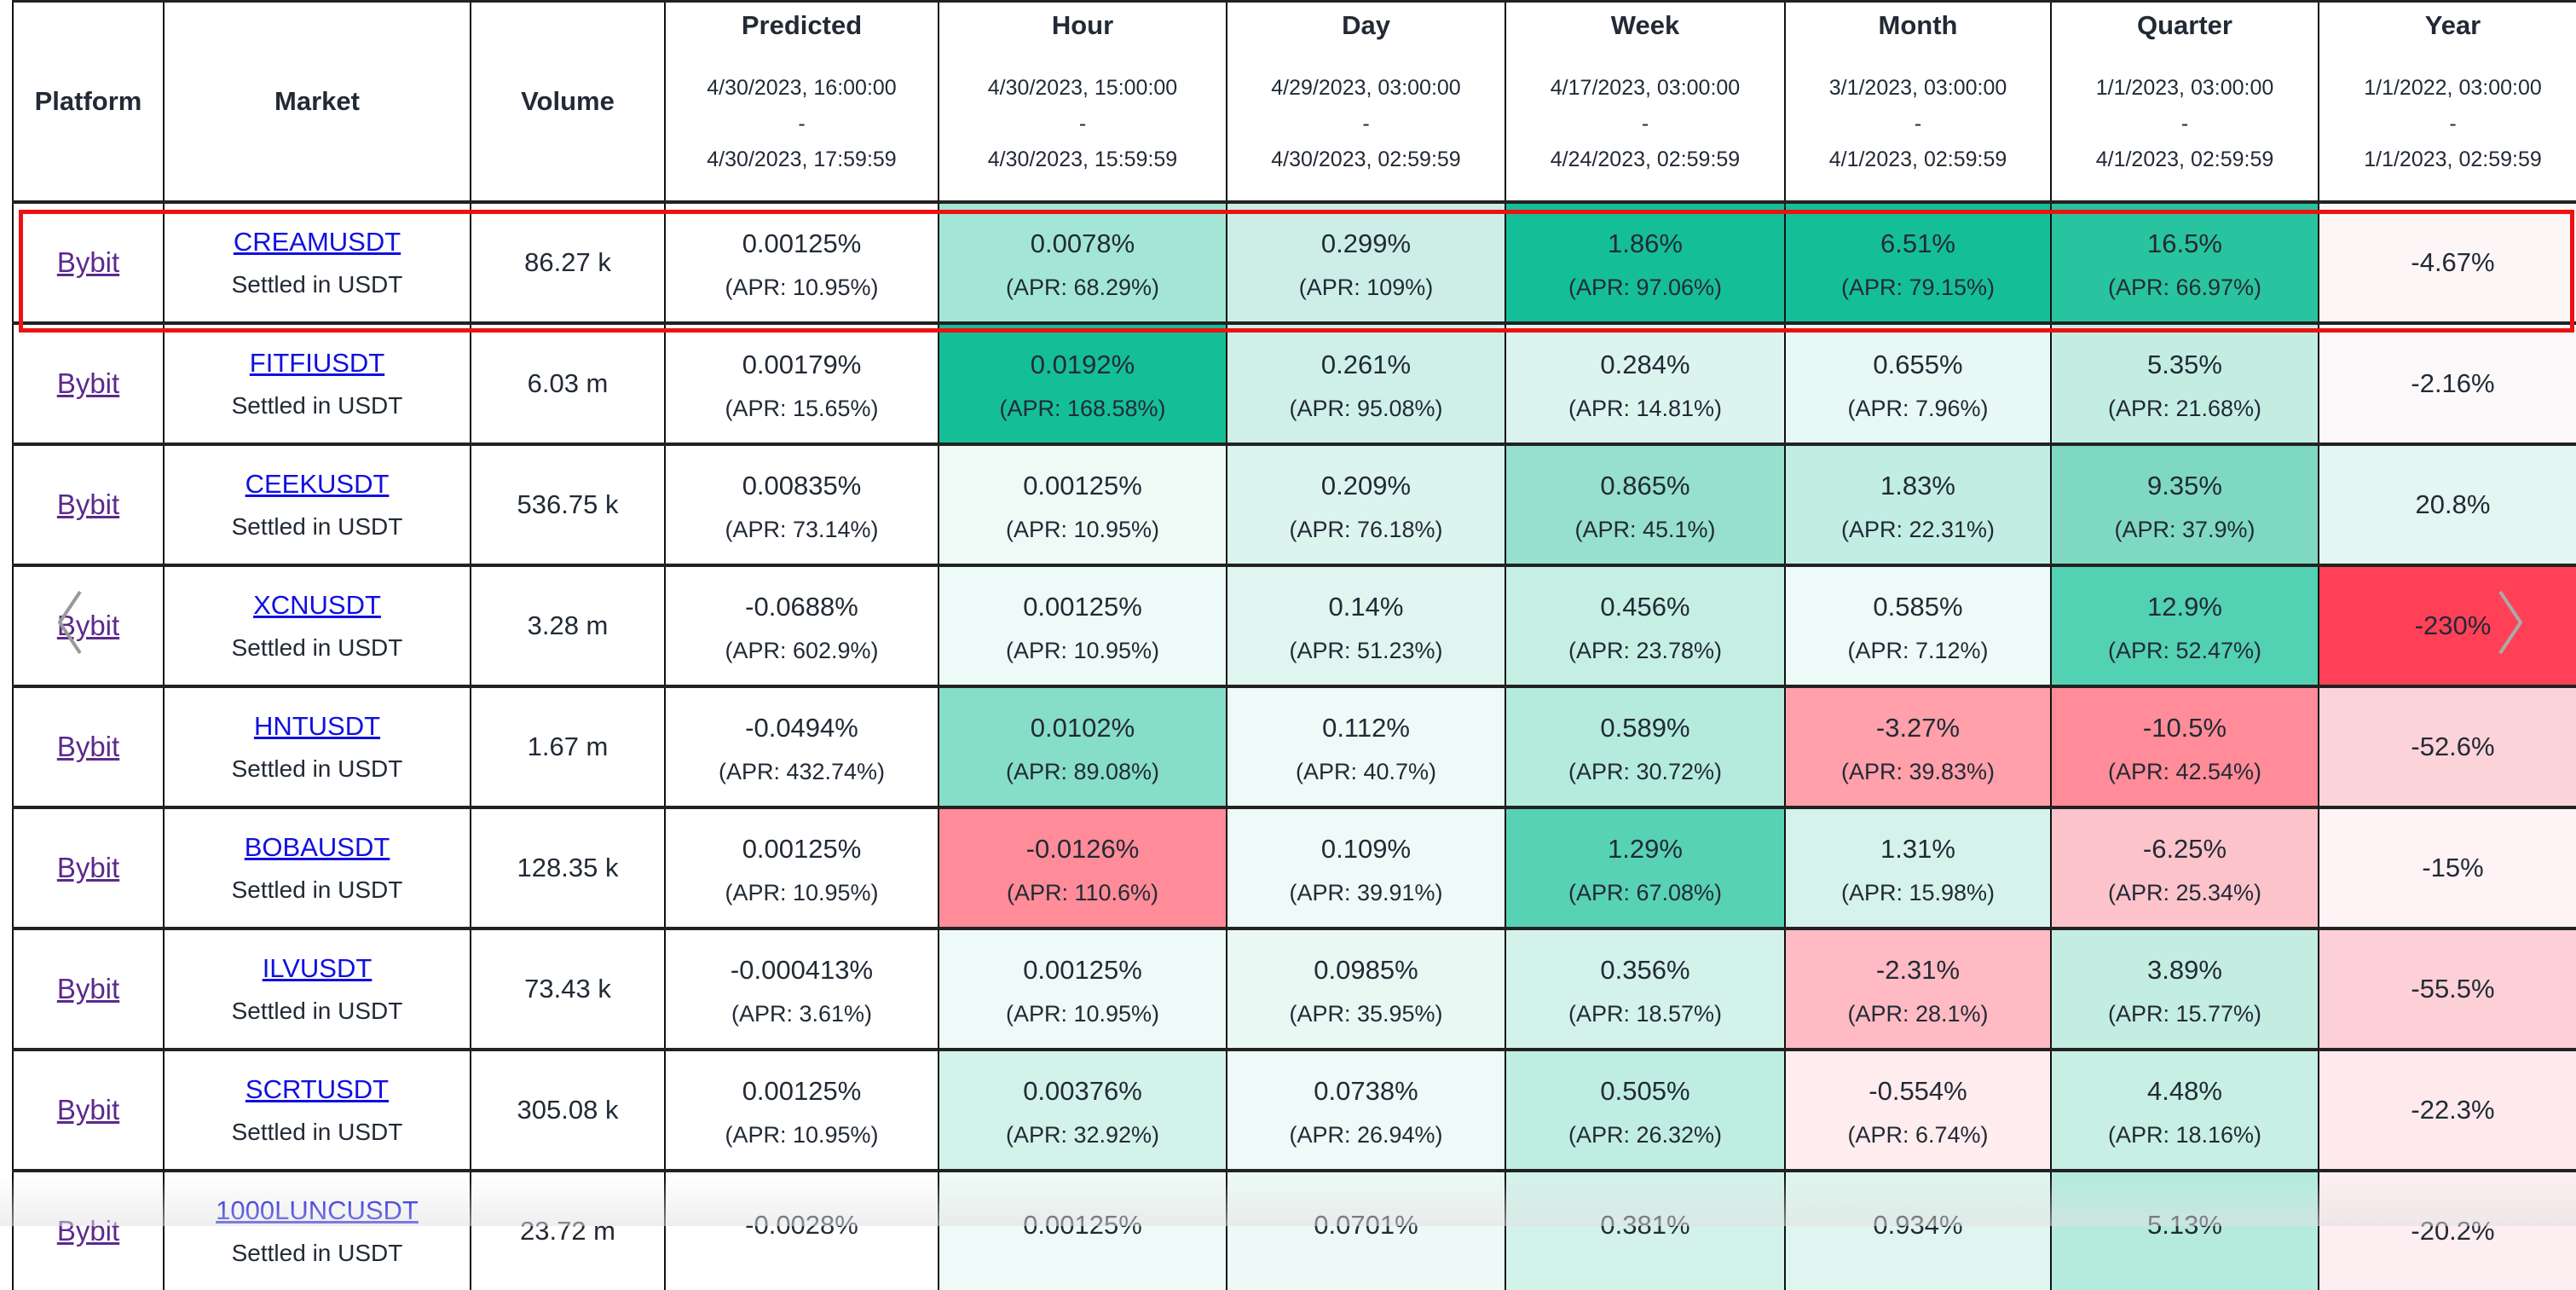 This screenshot has height=1290, width=2576. I want to click on rate-cell: 20.8%, so click(2447, 504).